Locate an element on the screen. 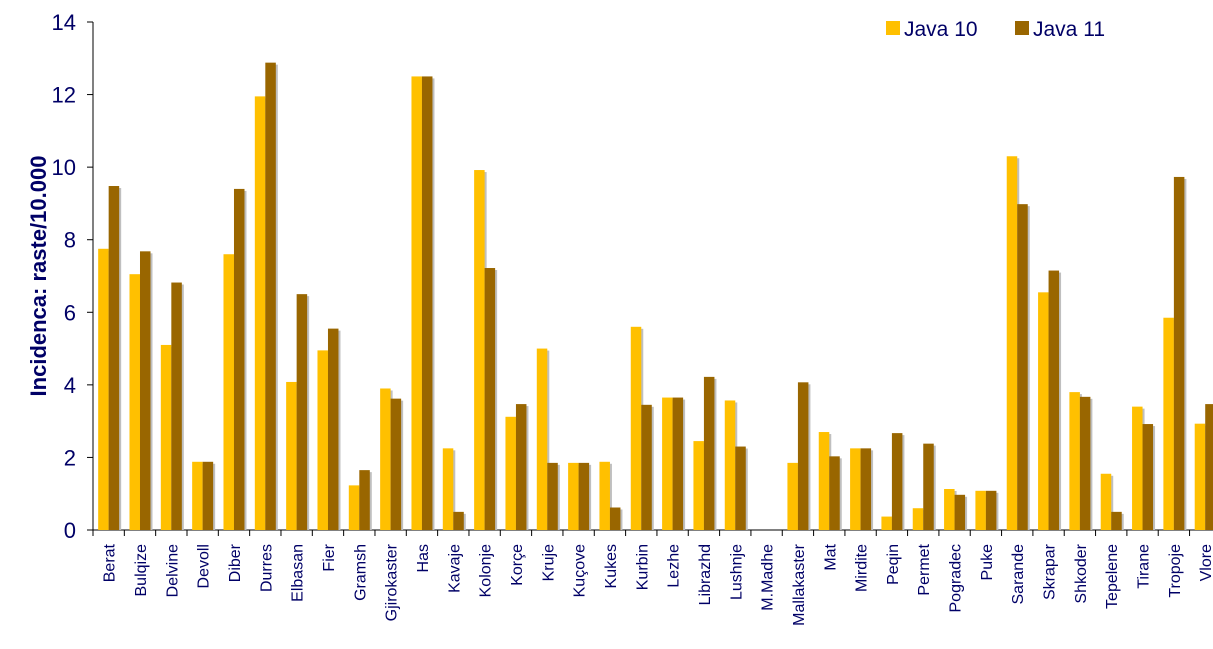  category-label: Durres is located at coordinates (266, 568).